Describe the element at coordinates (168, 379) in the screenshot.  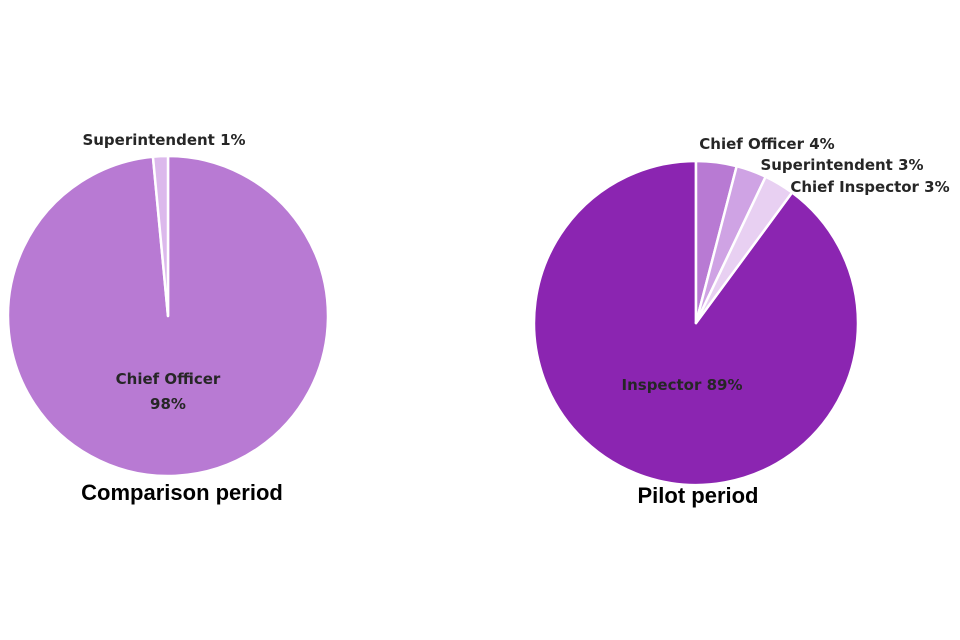
I see `slice-label-chief-officer: Chief Officer` at that location.